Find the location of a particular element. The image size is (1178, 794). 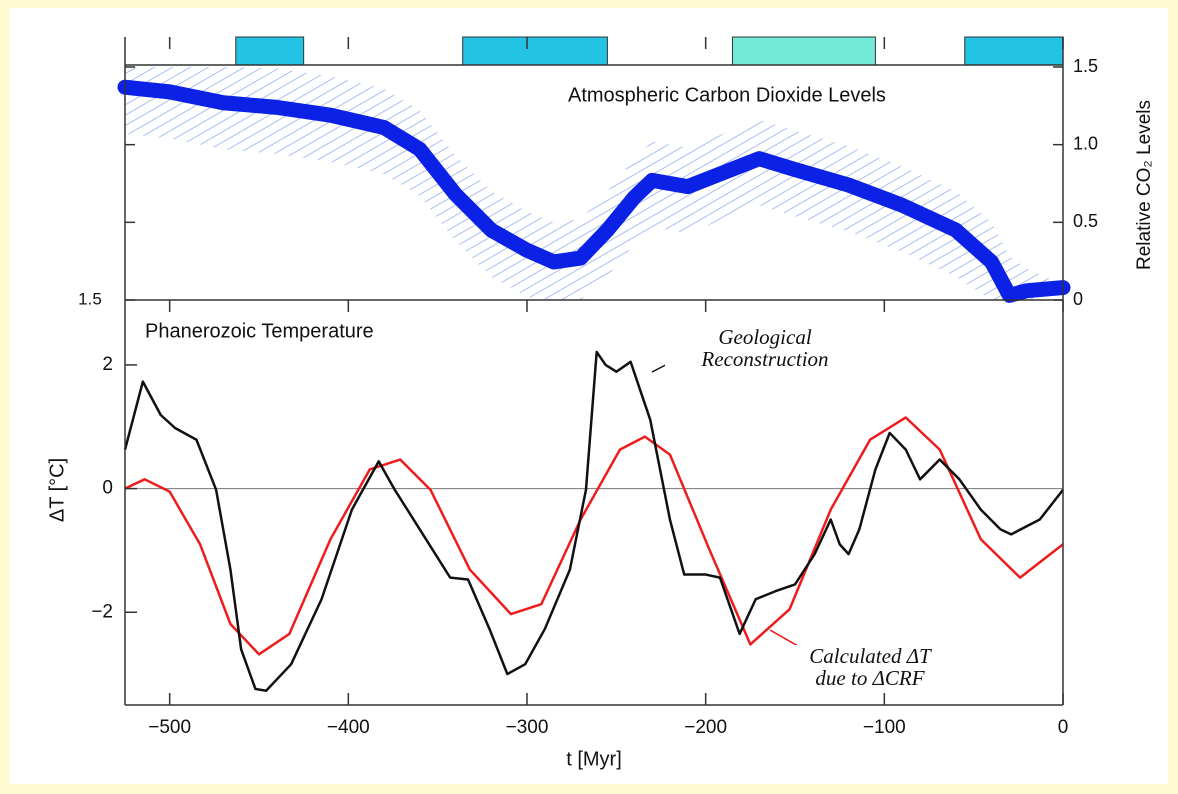

x-tick-label: −300 is located at coordinates (527, 727).